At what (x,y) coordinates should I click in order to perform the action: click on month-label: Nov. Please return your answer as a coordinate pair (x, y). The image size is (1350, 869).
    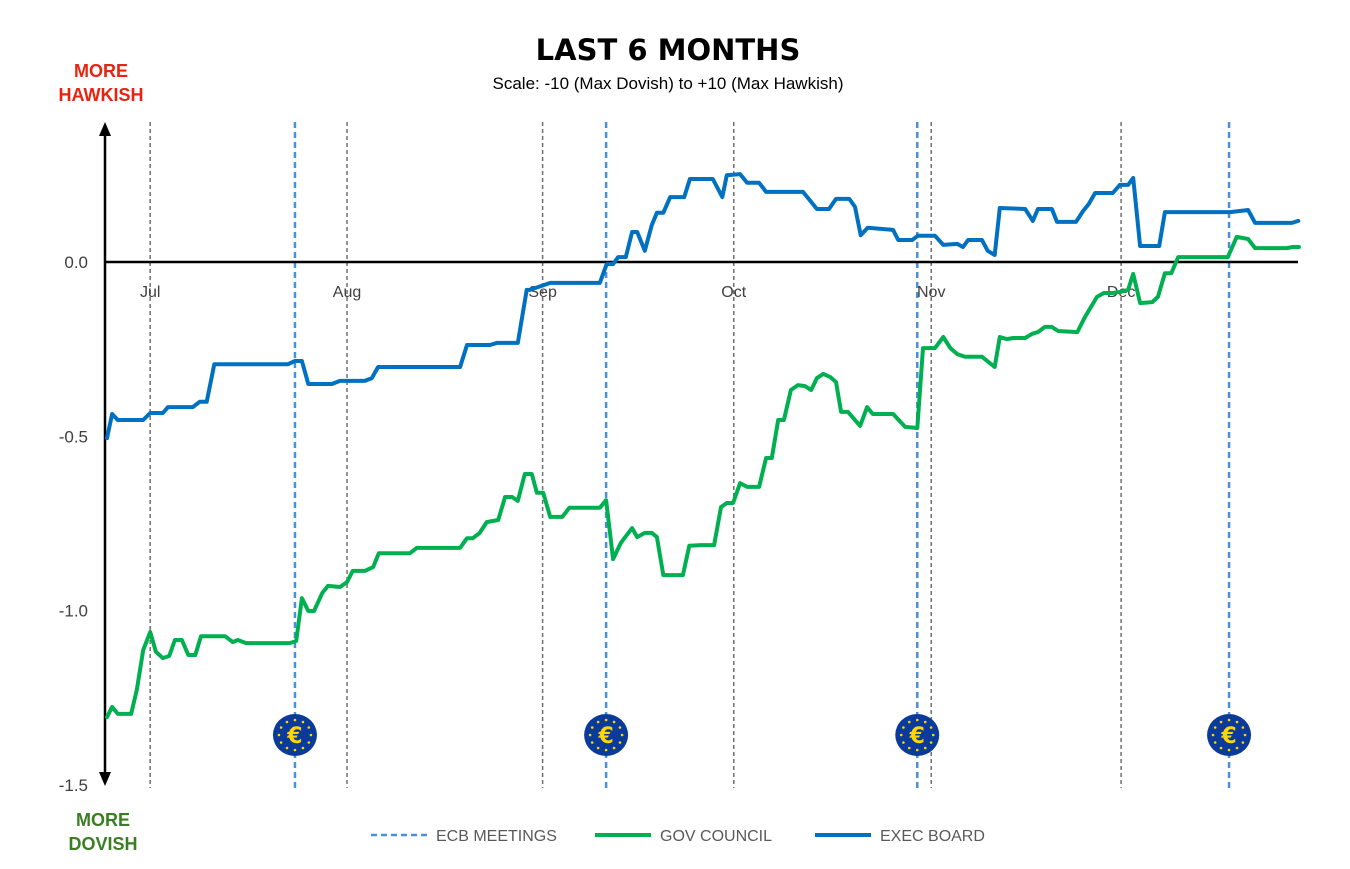
    Looking at the image, I should click on (931, 292).